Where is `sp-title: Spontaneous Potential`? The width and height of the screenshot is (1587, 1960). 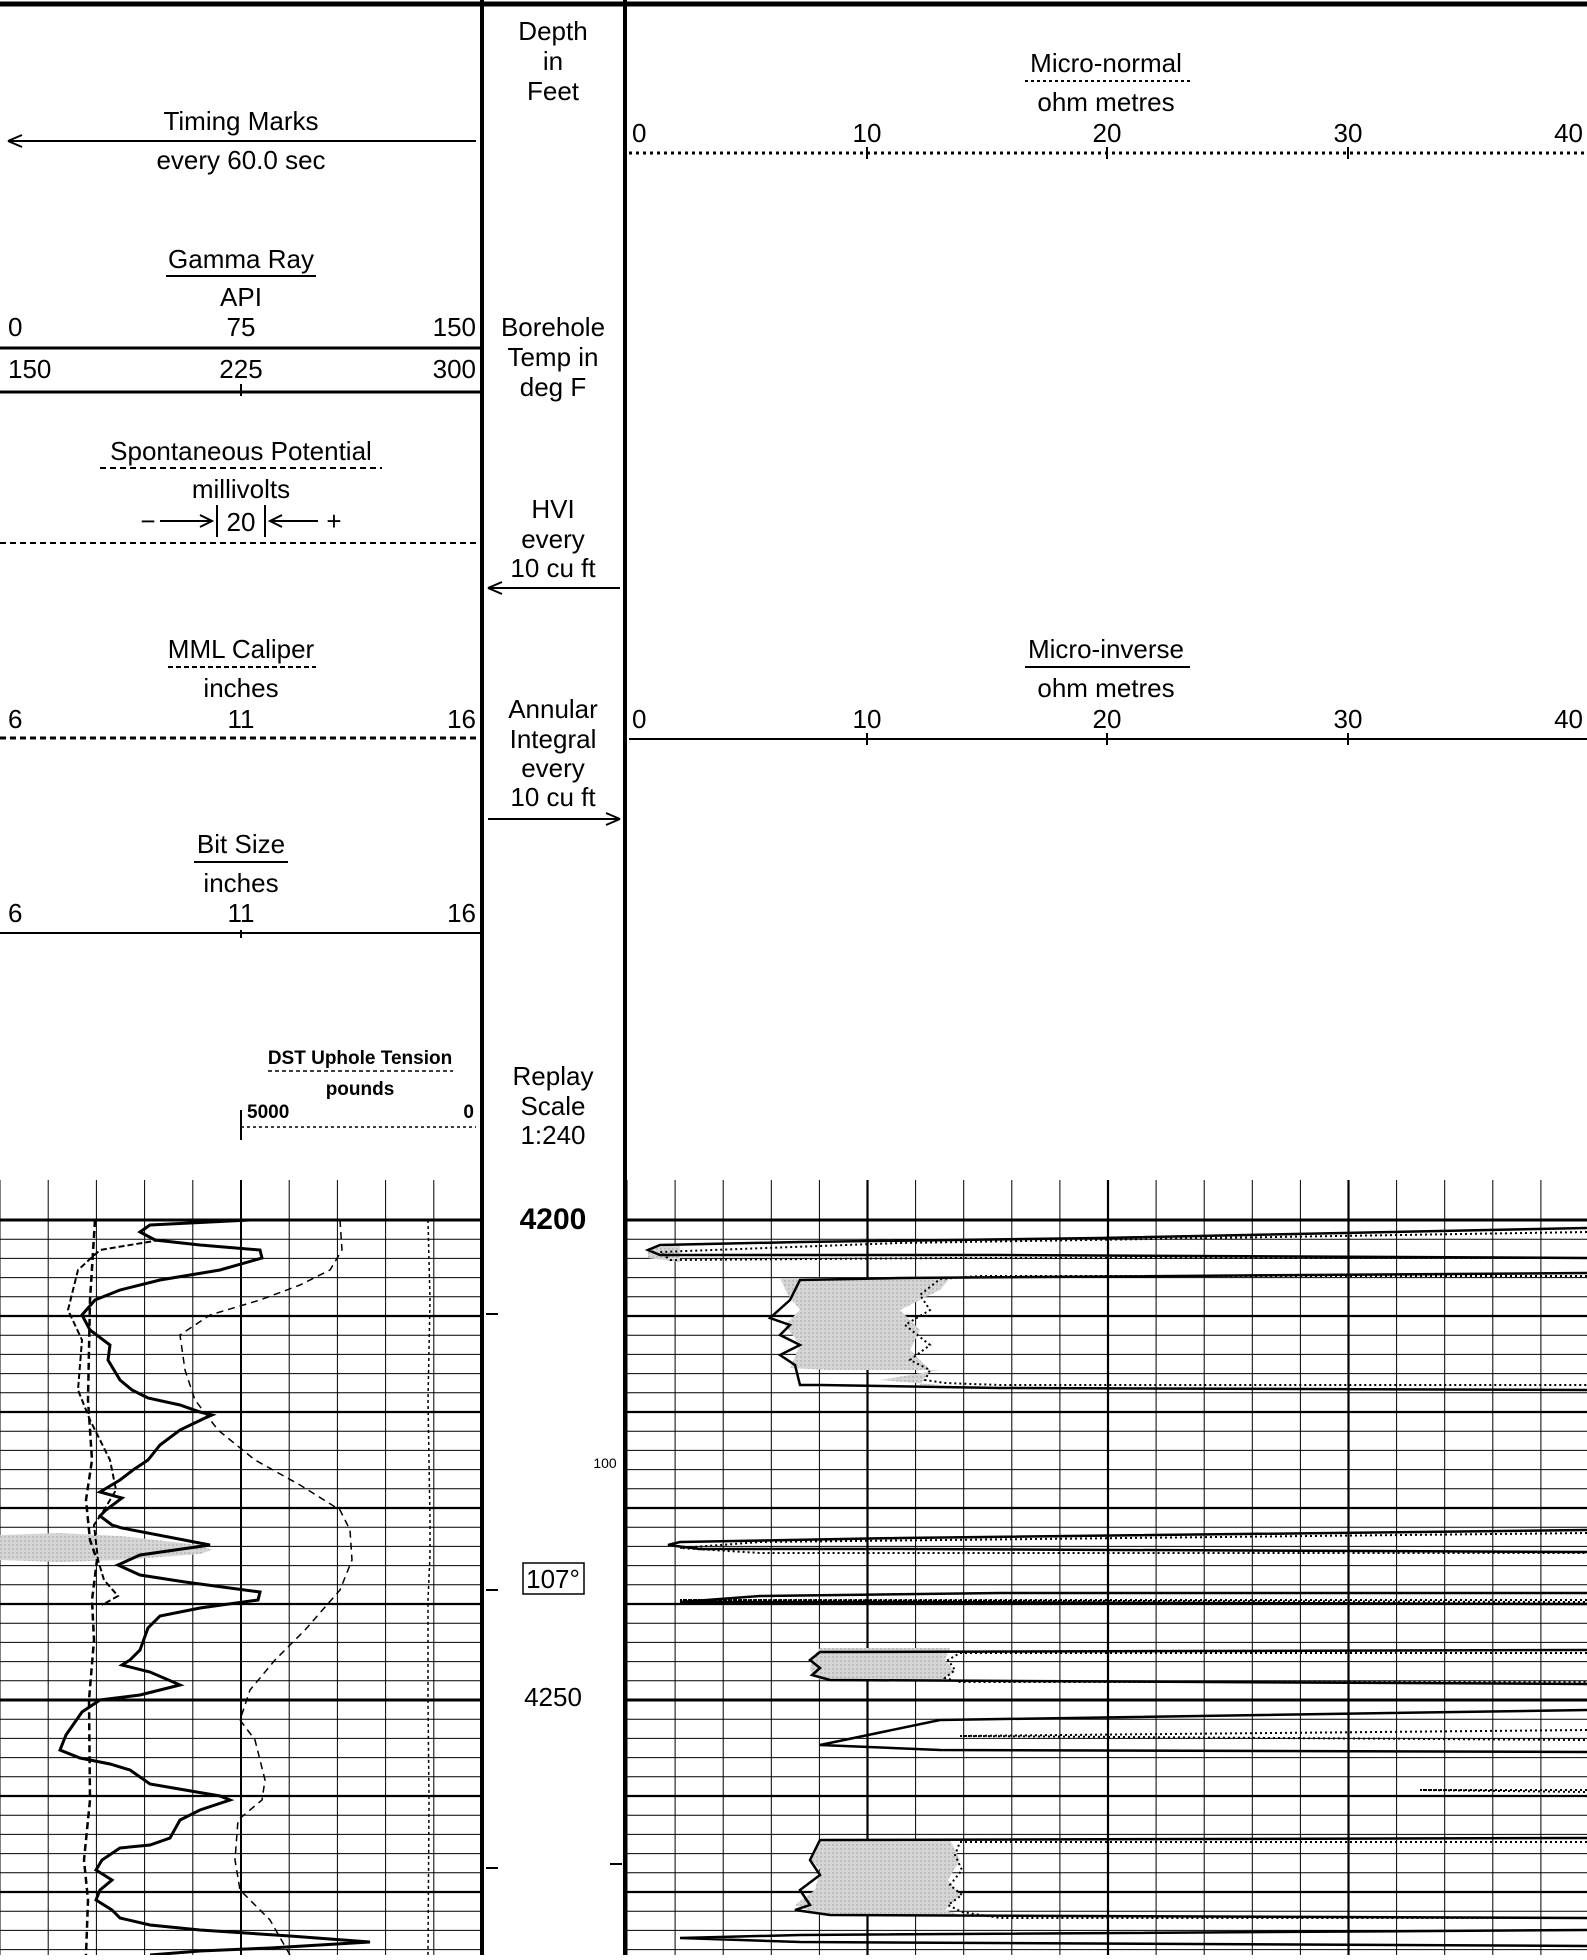
sp-title: Spontaneous Potential is located at coordinates (241, 451).